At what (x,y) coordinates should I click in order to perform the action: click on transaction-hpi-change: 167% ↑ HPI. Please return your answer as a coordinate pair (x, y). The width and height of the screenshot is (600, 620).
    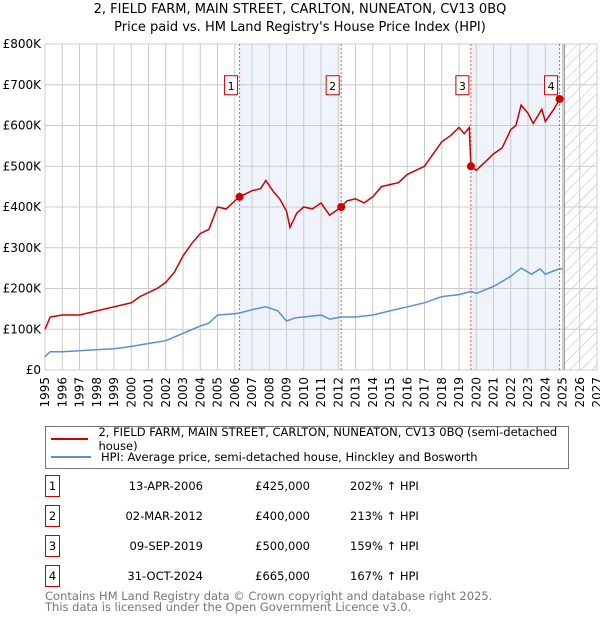
    Looking at the image, I should click on (384, 576).